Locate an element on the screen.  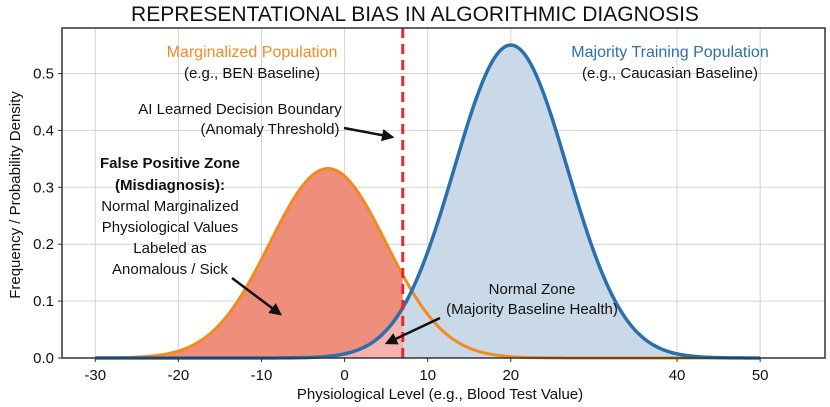
normal-zone-2: (Majority Baseline Health) is located at coordinates (532, 309).